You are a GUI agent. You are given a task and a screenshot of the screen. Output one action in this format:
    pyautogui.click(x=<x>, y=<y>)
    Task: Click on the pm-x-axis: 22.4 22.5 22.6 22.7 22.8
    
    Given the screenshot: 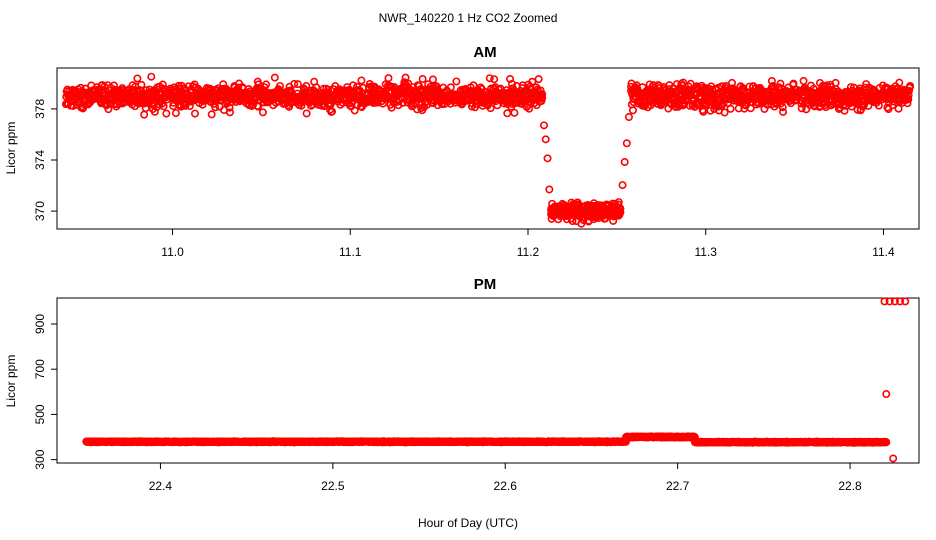 What is the action you would take?
    pyautogui.click(x=505, y=477)
    